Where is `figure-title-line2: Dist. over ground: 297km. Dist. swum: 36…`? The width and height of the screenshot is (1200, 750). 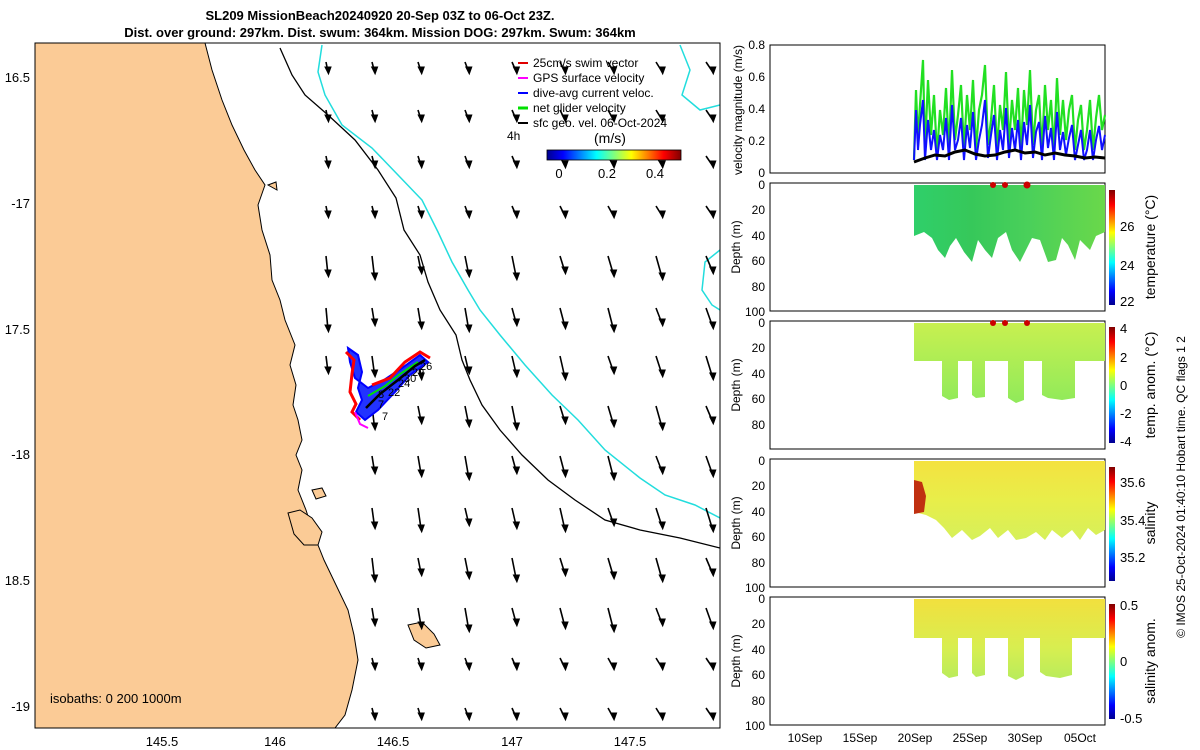
figure-title-line2: Dist. over ground: 297km. Dist. swum: 36… is located at coordinates (380, 32).